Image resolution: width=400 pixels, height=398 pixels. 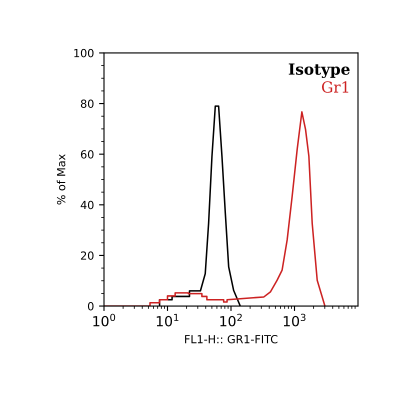 What do you see at coordinates (295, 320) in the screenshot?
I see `x-tick-label: 10$^{3}$` at bounding box center [295, 320].